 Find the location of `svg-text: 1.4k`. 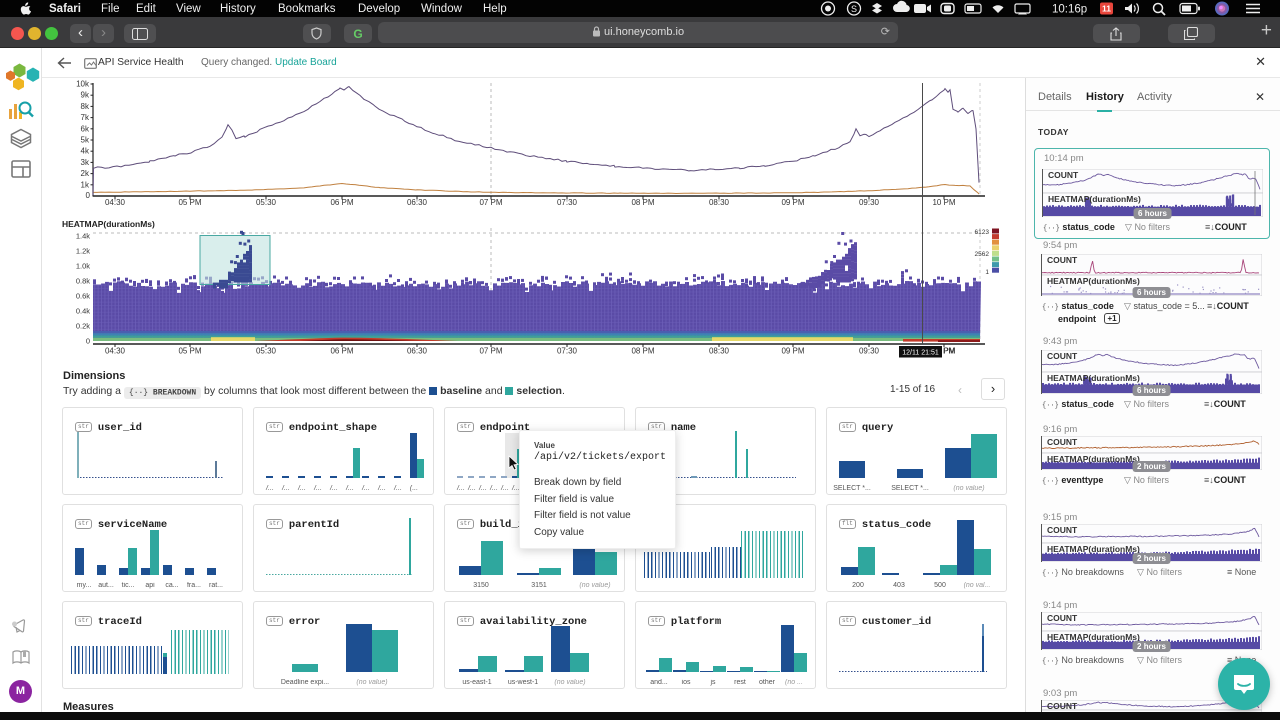

svg-text: 1.4k is located at coordinates (83, 236).